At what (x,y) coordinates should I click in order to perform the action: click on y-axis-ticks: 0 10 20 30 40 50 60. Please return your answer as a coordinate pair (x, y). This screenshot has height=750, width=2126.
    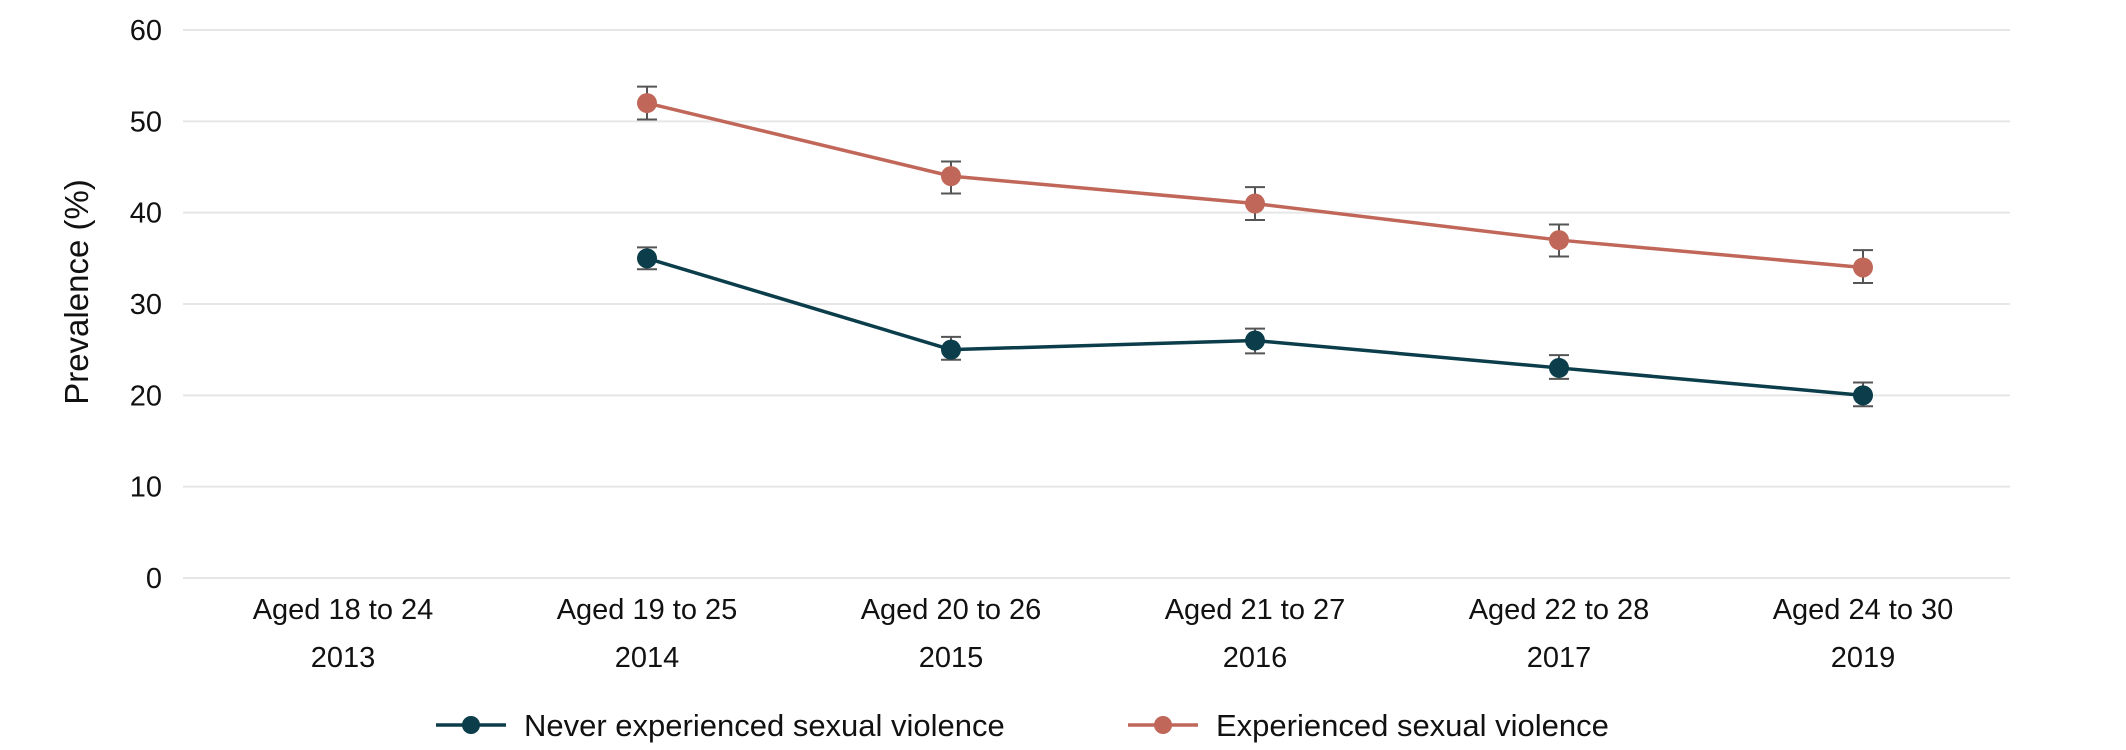
    Looking at the image, I should click on (146, 305).